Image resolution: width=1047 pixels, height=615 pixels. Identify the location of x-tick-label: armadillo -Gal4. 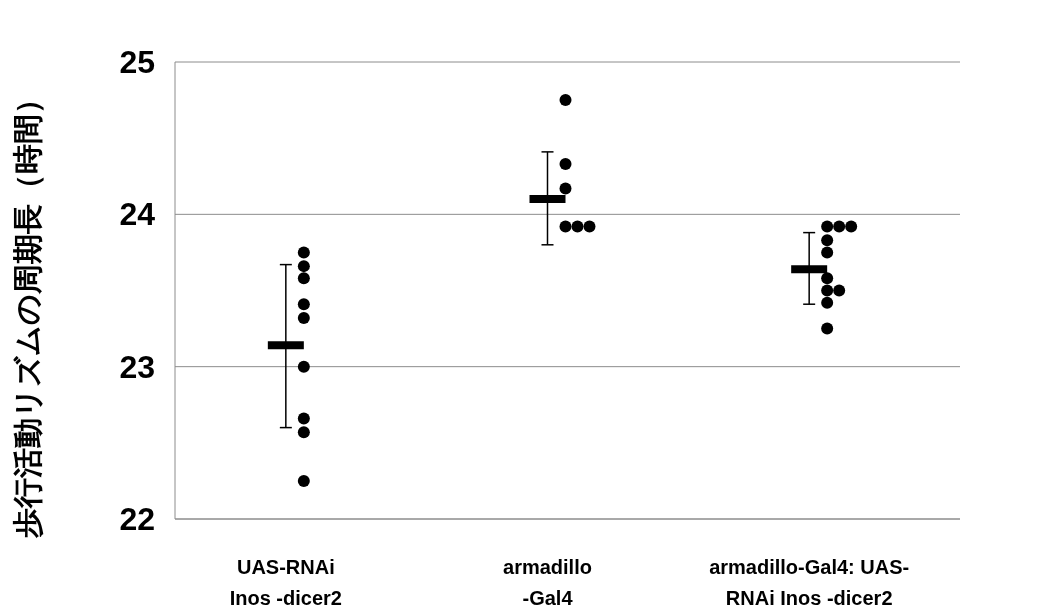
(547, 582).